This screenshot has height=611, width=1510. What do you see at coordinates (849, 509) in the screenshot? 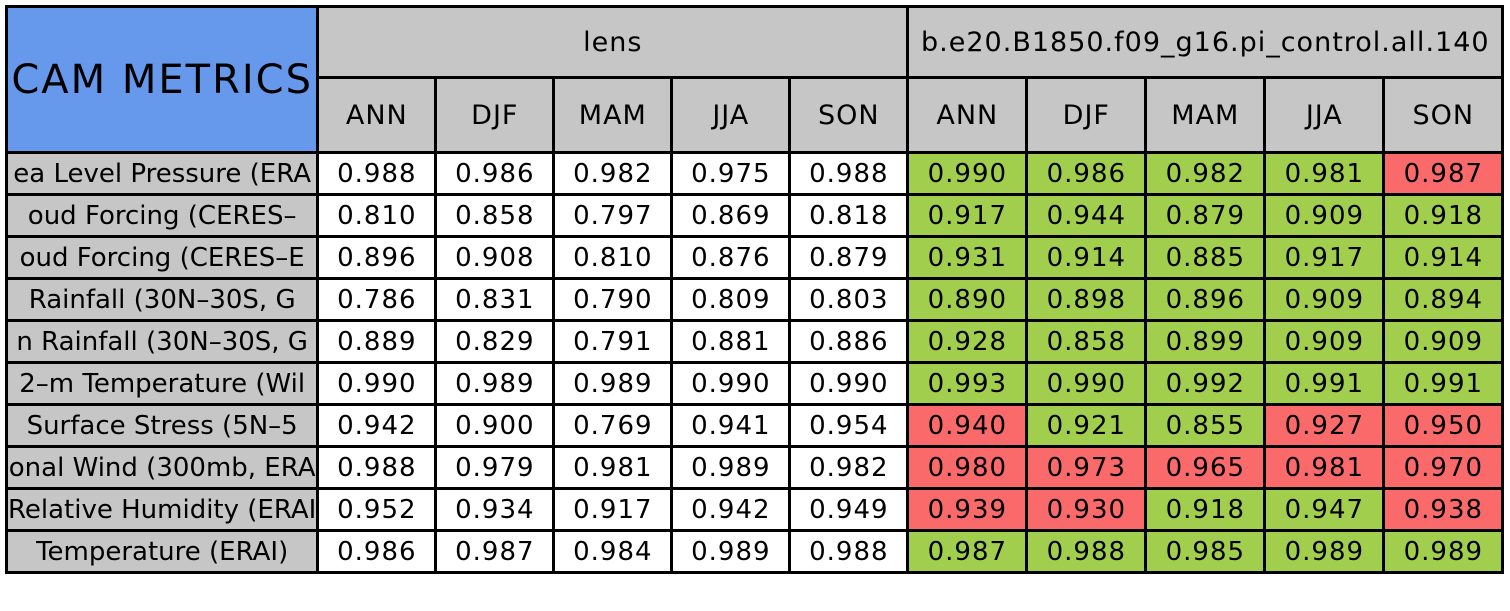
I see `metric-value: 0.949` at bounding box center [849, 509].